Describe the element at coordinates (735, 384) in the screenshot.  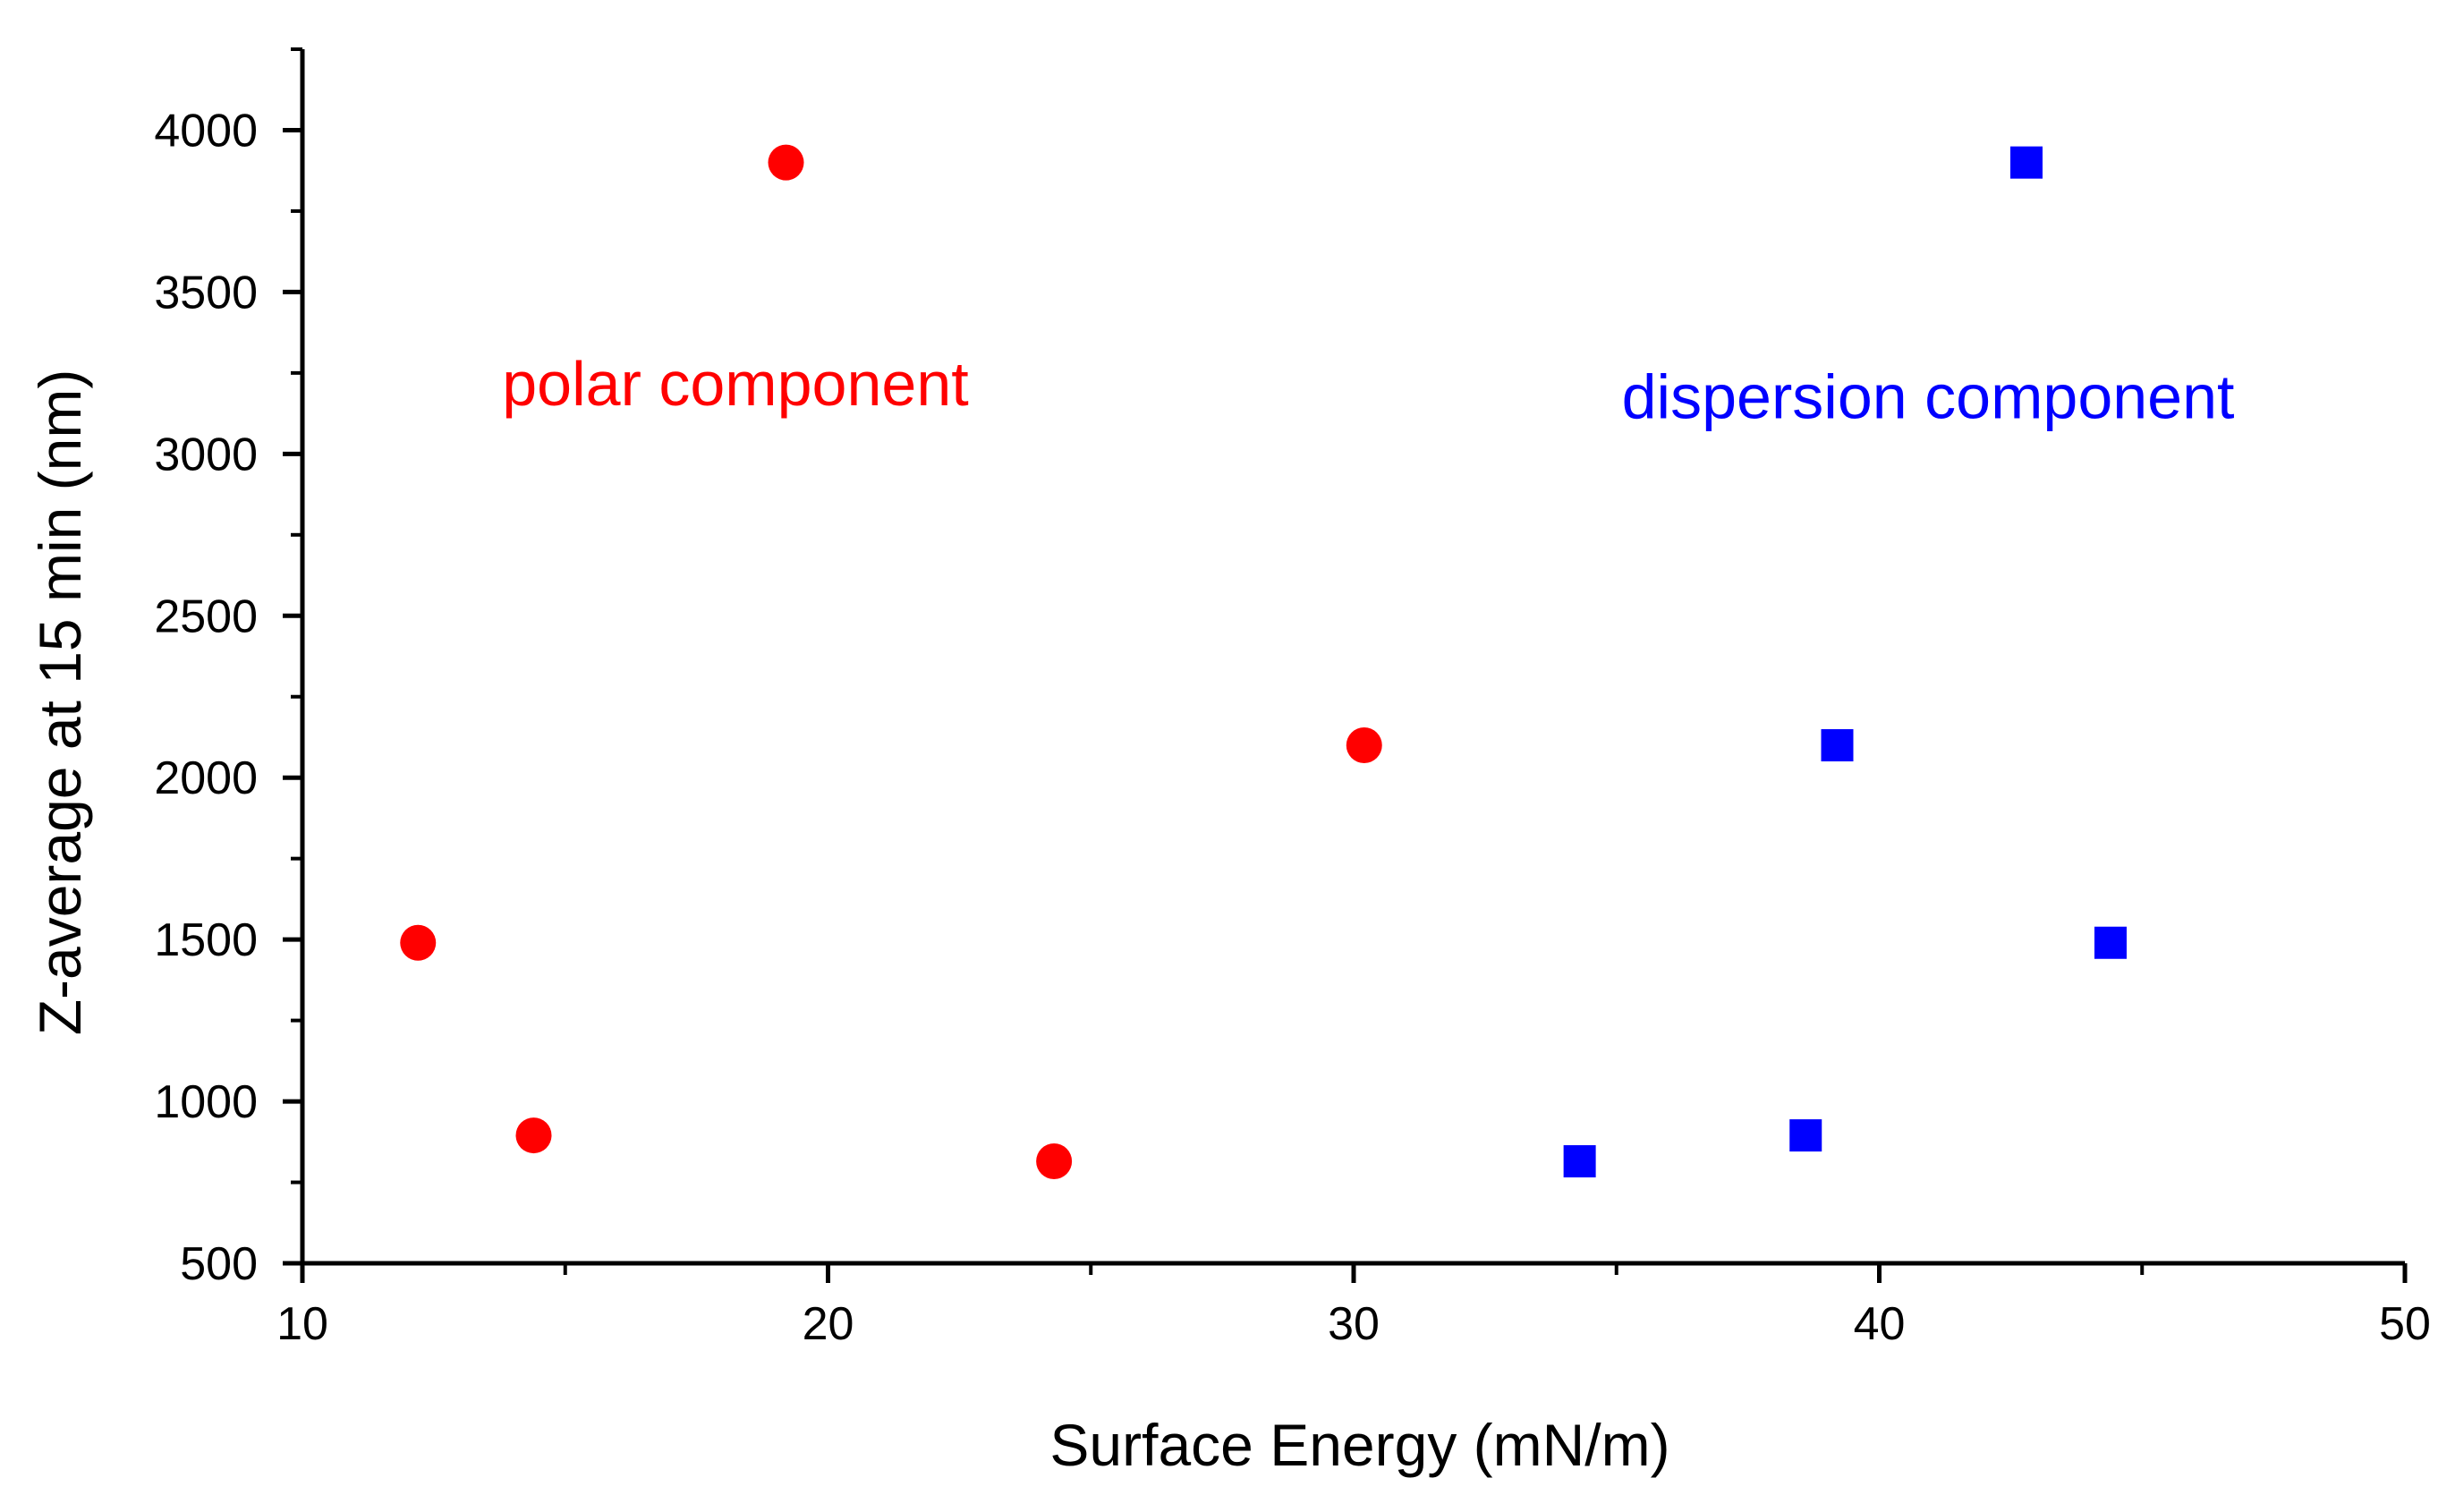
I see `polar-series-label: polar component` at that location.